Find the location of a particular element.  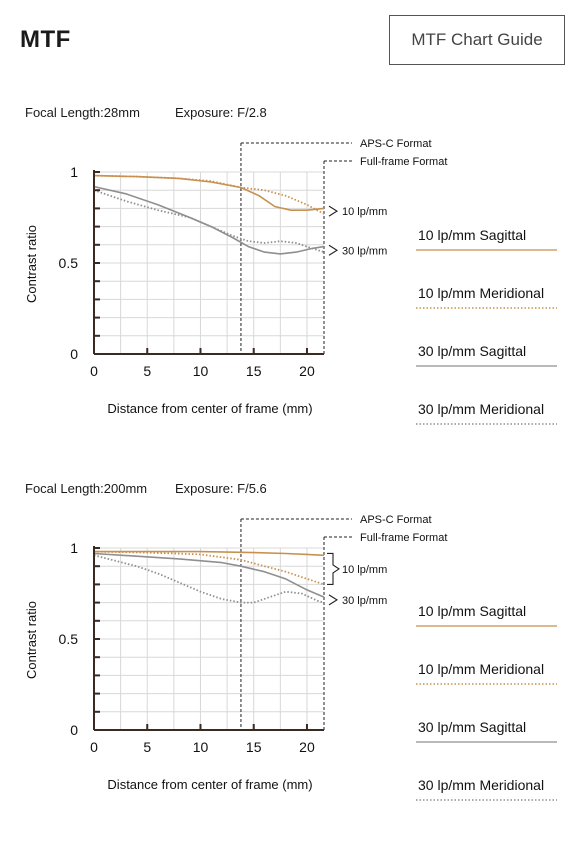

mtf-chart-guide-button: MTF Chart Guide is located at coordinates (477, 40).